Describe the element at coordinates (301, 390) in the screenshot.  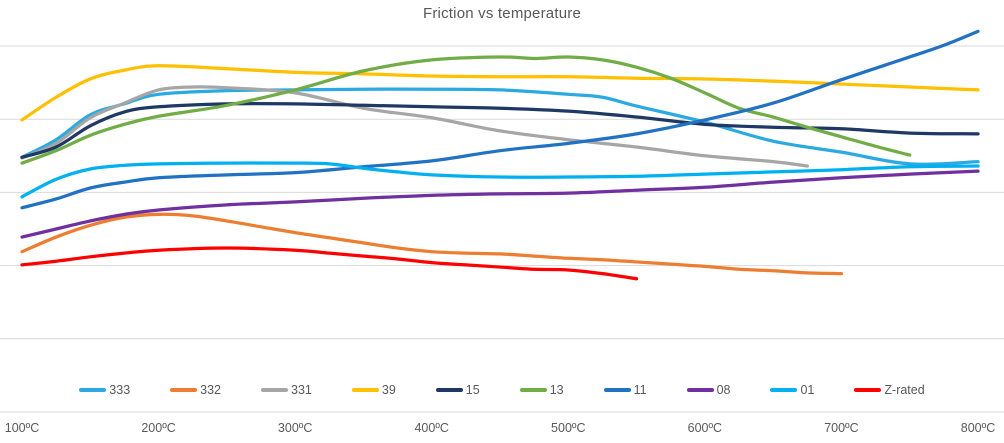
I see `legend-label: 331` at that location.